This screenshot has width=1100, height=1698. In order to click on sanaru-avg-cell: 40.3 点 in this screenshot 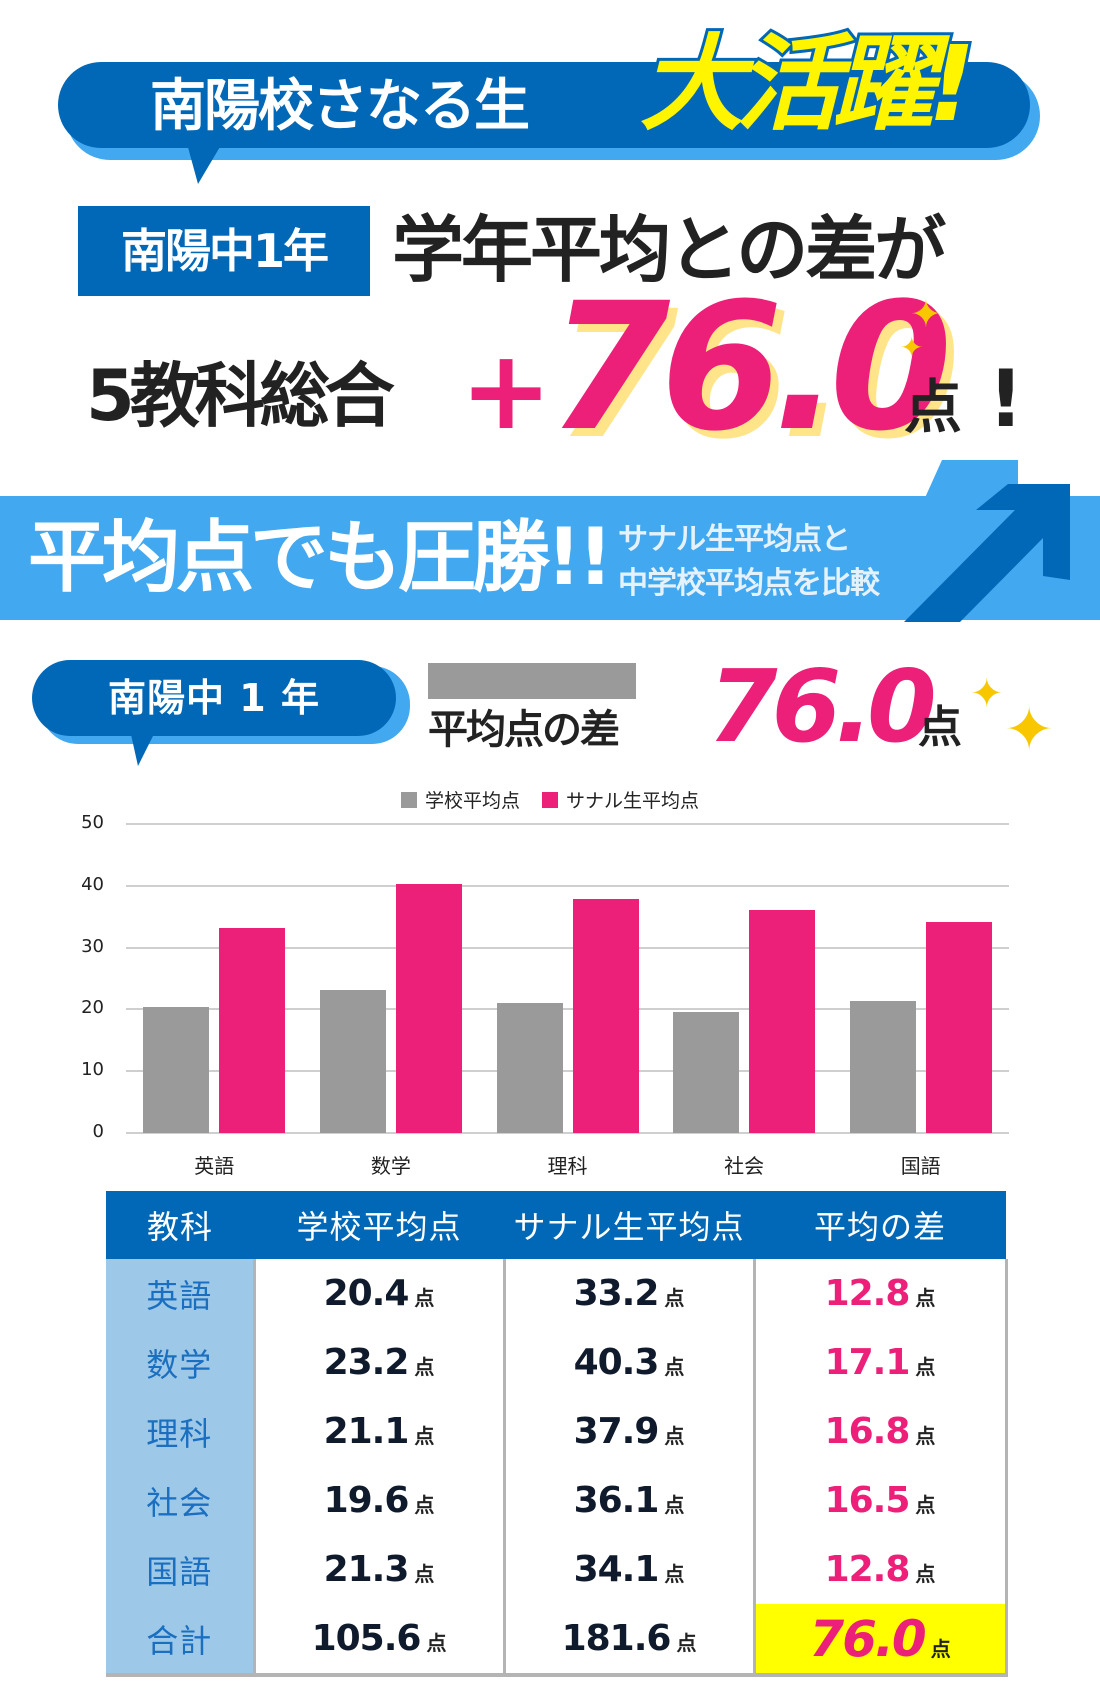, I will do `click(629, 1362)`.